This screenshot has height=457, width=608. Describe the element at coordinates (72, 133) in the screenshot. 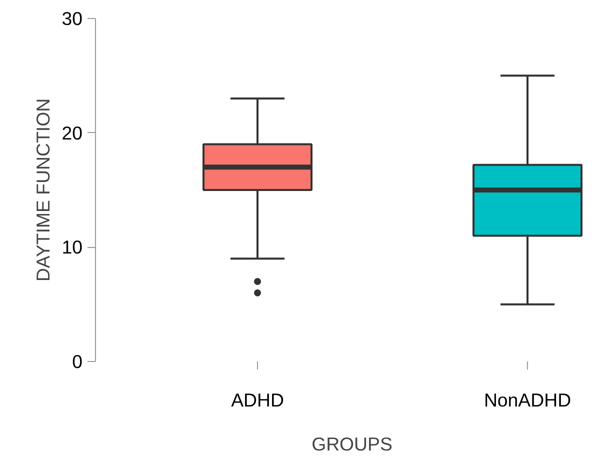

I see `y-tick-label: 20` at that location.